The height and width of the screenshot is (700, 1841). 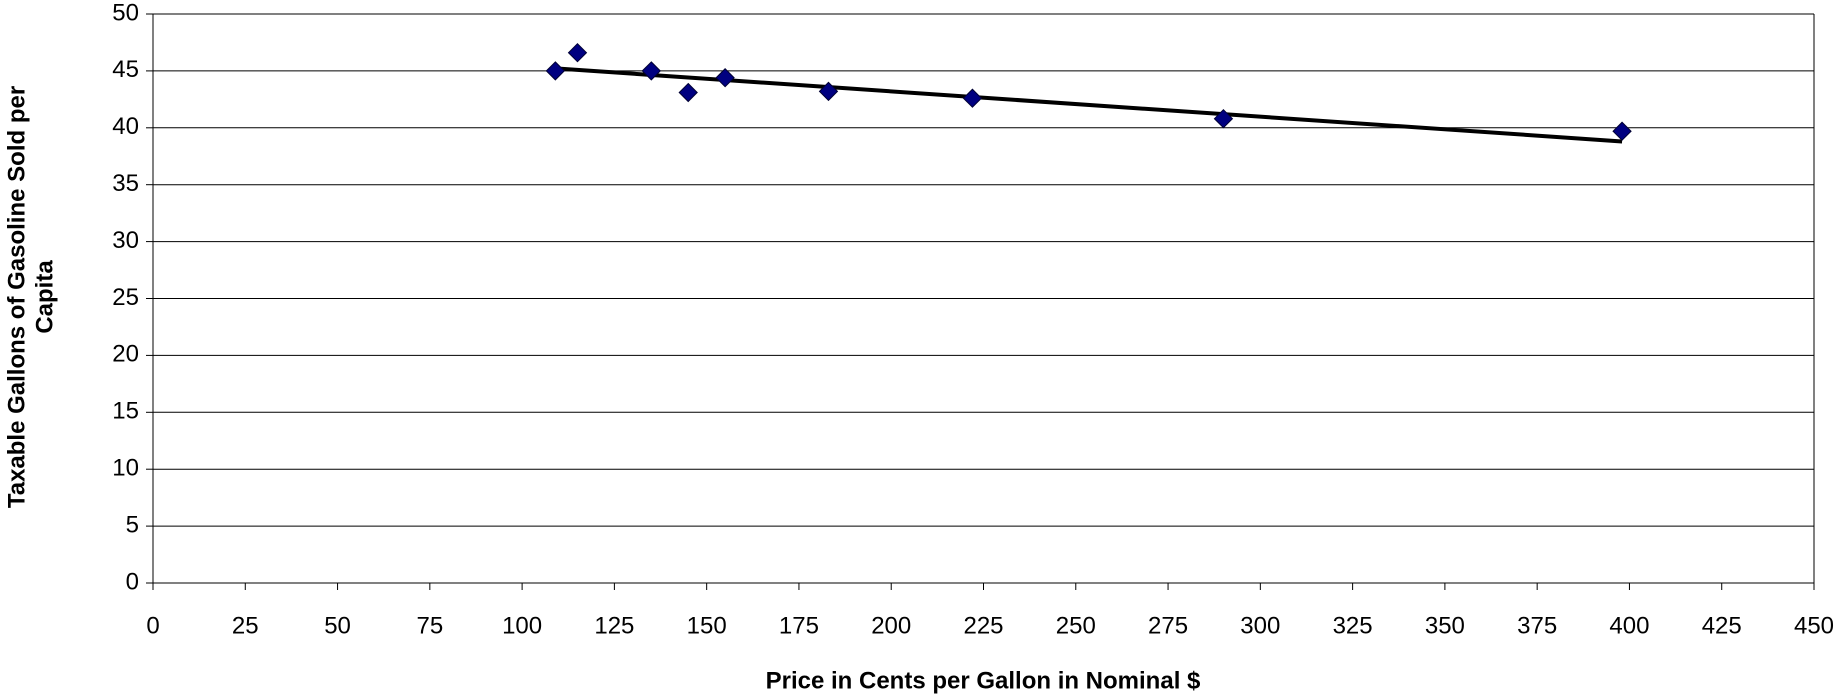 I want to click on x-tick-label: 400, so click(x=1629, y=625).